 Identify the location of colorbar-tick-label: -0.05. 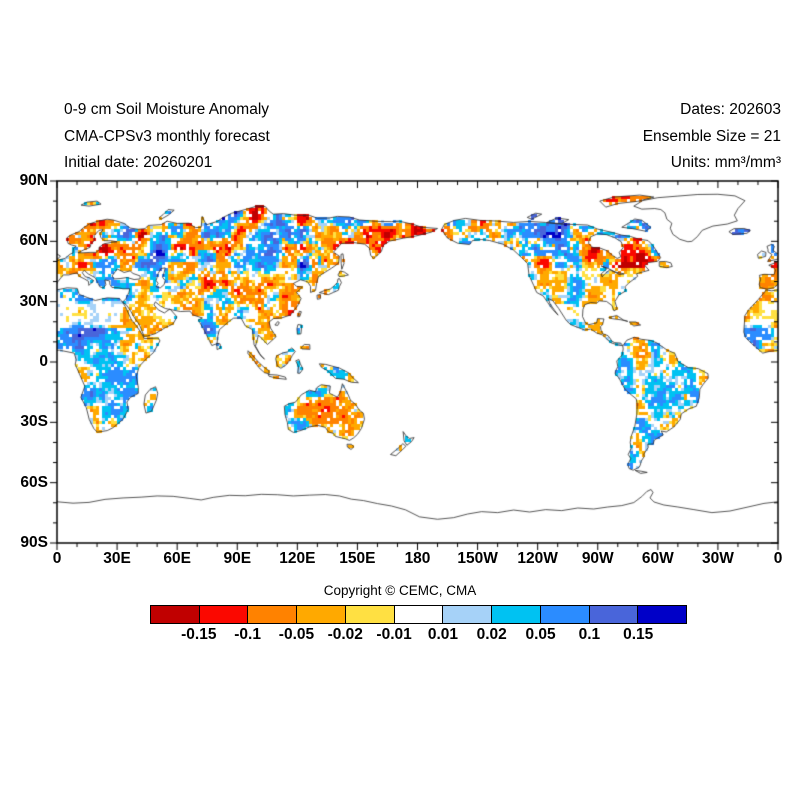
(296, 634).